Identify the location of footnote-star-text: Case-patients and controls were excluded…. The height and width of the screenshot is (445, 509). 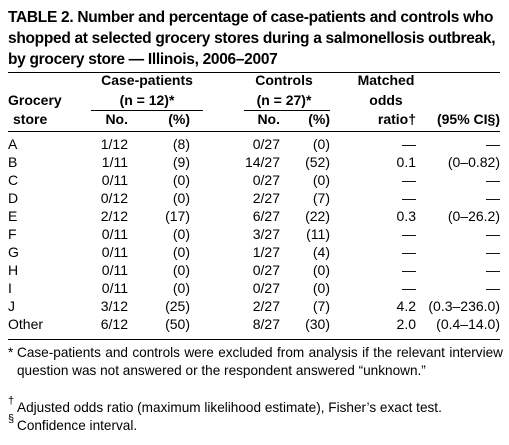
(260, 361).